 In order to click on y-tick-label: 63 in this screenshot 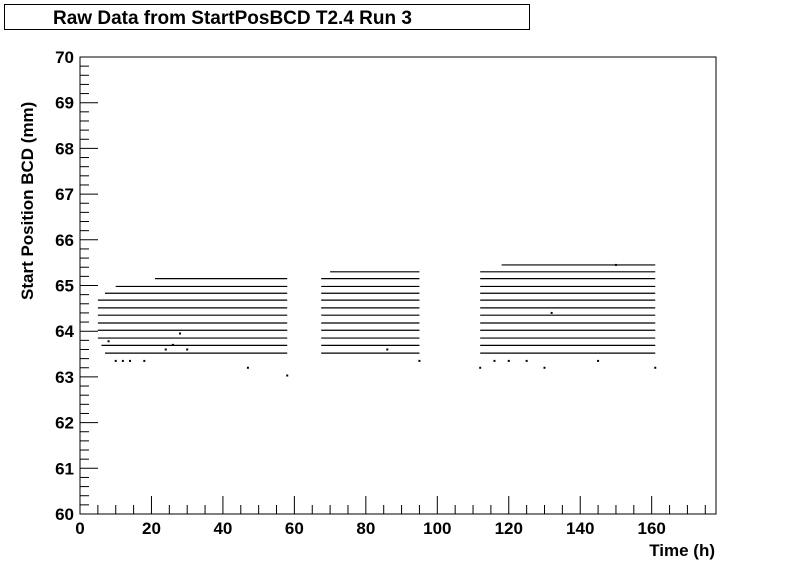, I will do `click(64, 377)`.